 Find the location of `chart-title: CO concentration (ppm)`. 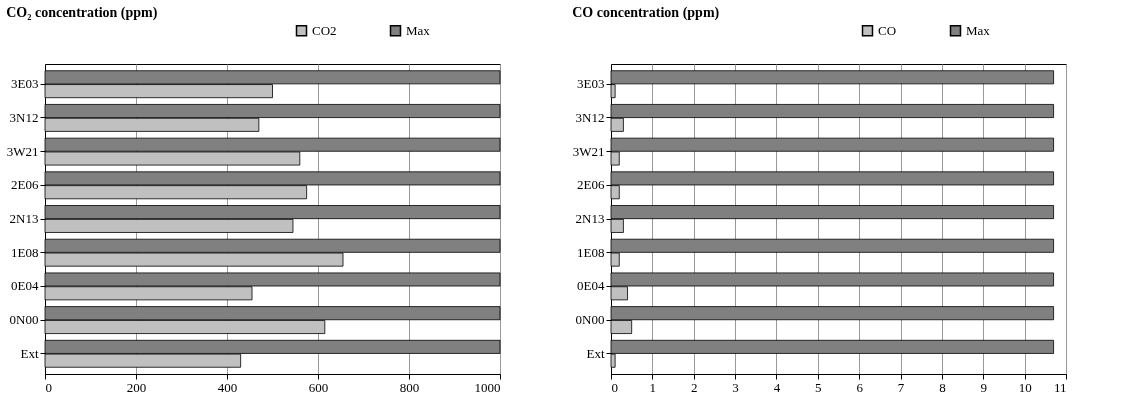

chart-title: CO concentration (ppm) is located at coordinates (646, 13).